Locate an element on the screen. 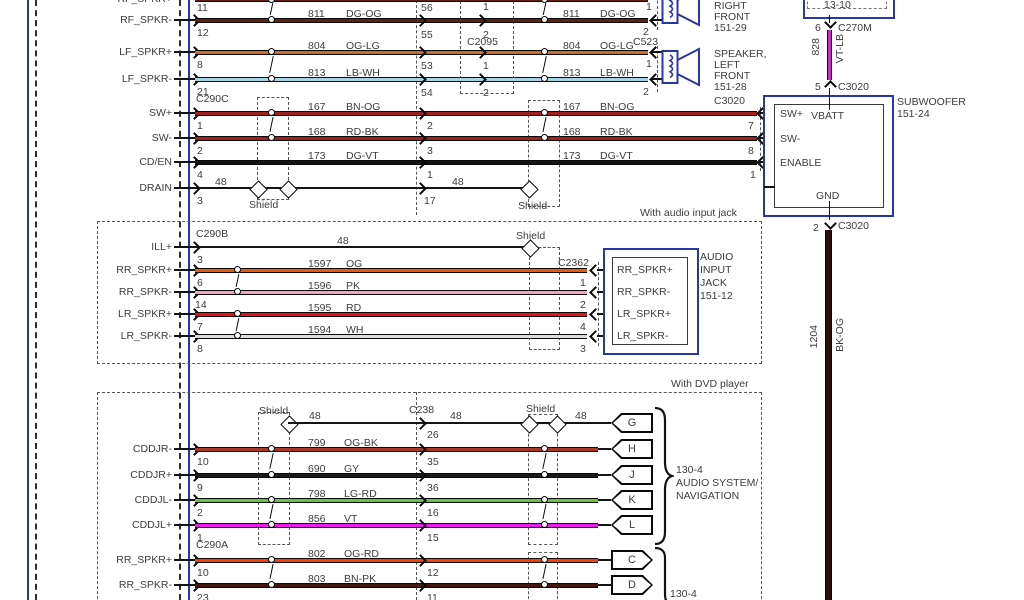 This screenshot has height=600, width=1024. subwoofer-pin-label: SW+ is located at coordinates (792, 114).